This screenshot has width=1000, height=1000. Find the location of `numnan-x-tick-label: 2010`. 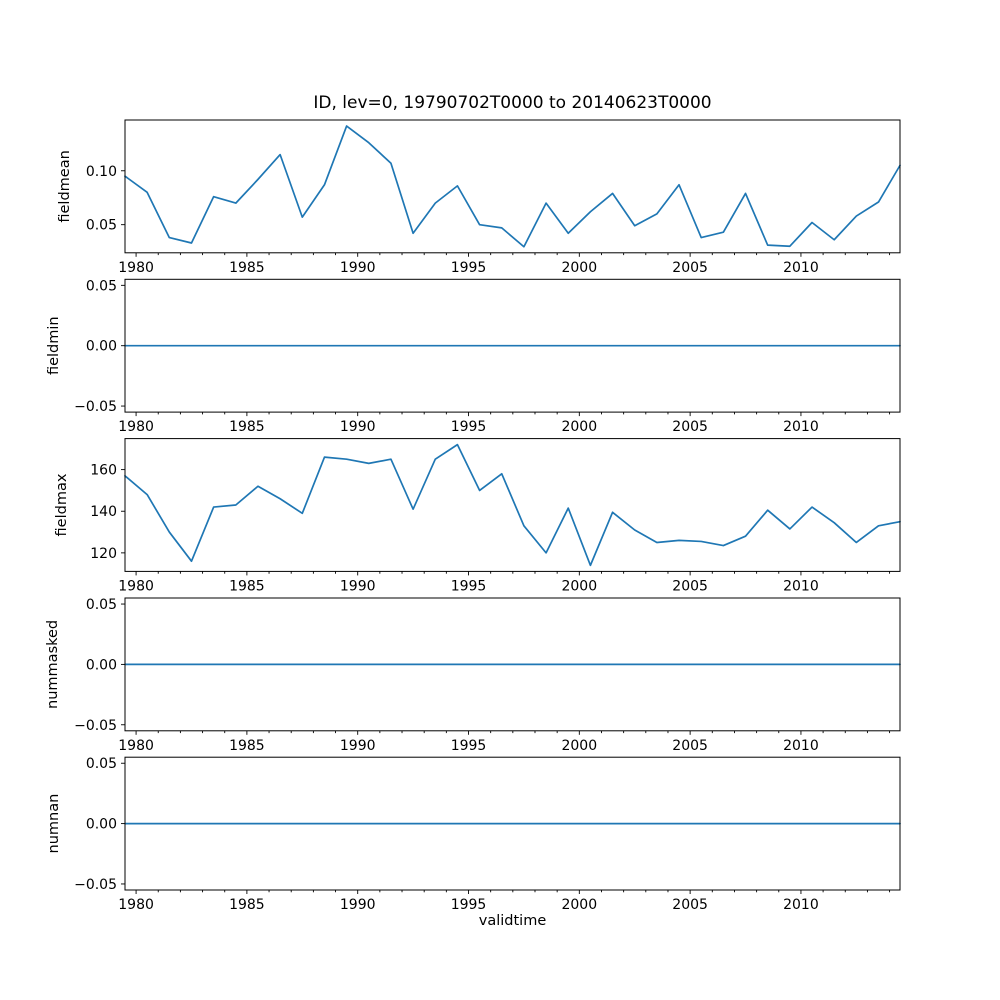

numnan-x-tick-label: 2010 is located at coordinates (801, 905).